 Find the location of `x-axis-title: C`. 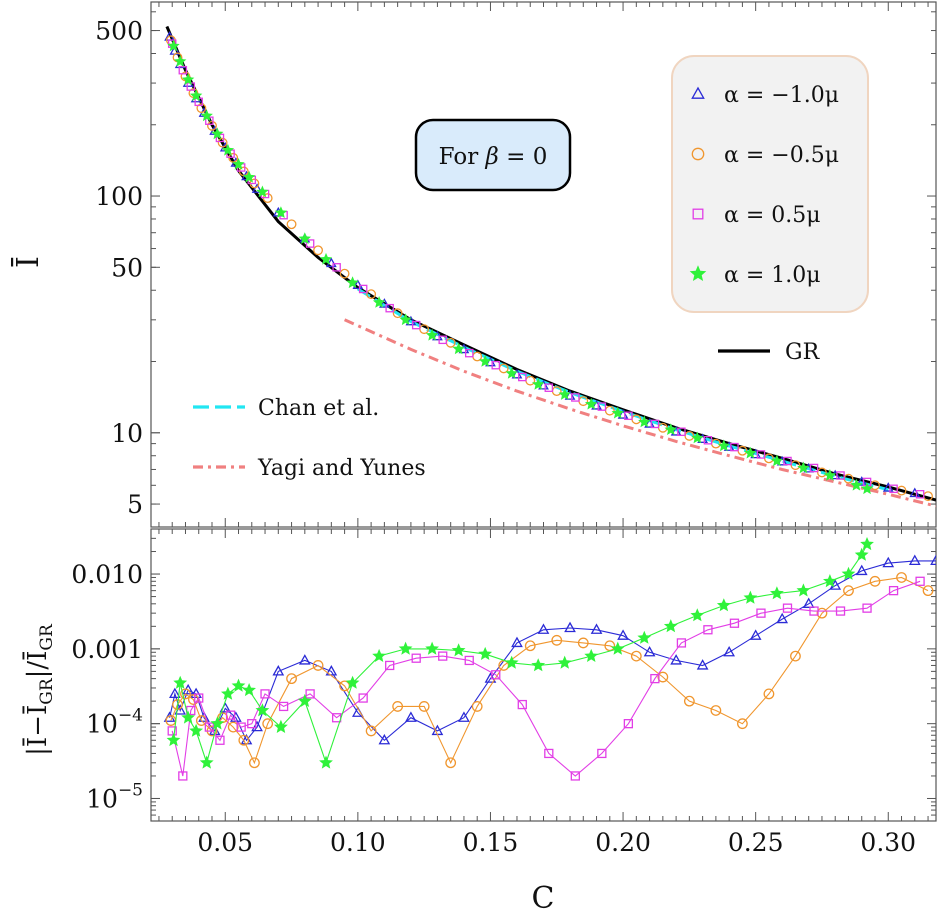

x-axis-title: C is located at coordinates (543, 898).